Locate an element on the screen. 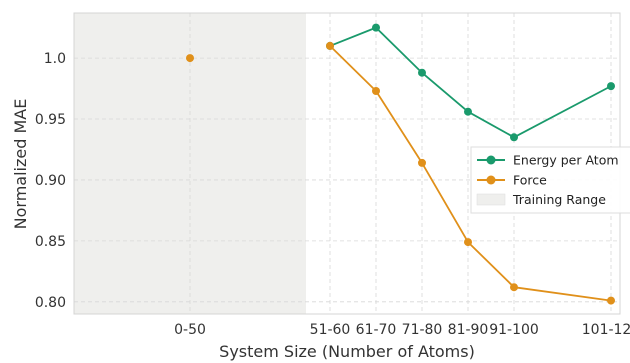  x-axis-label: System Size (Number of Atoms) is located at coordinates (347, 351).